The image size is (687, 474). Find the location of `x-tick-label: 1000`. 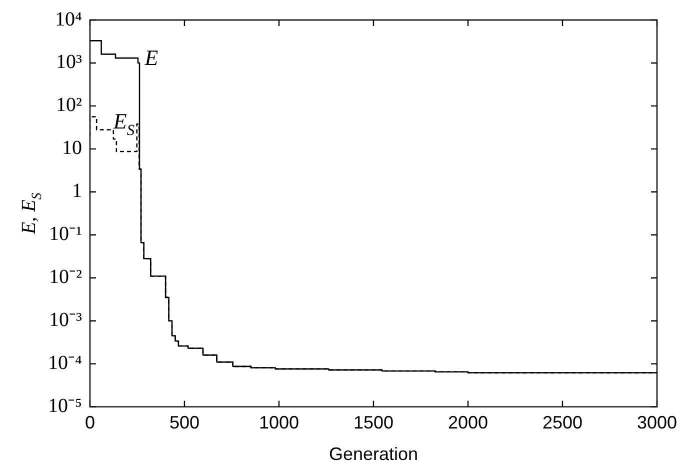

x-tick-label: 1000 is located at coordinates (279, 422).